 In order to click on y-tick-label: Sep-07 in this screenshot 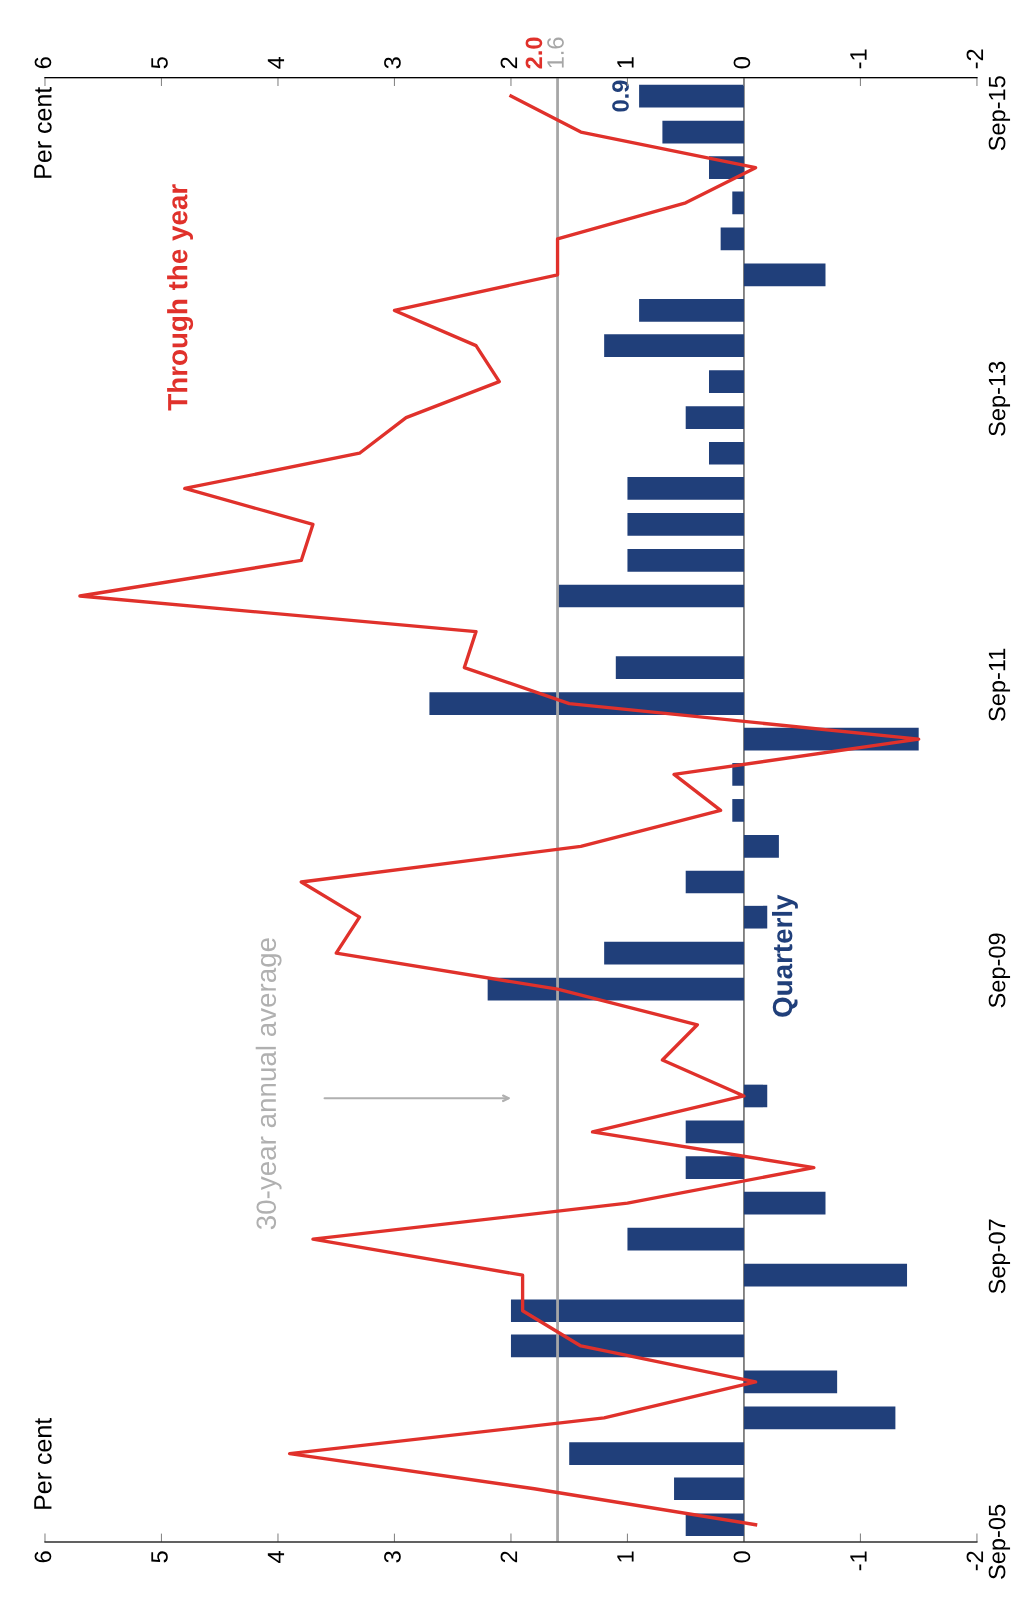, I will do `click(999, 1256)`.